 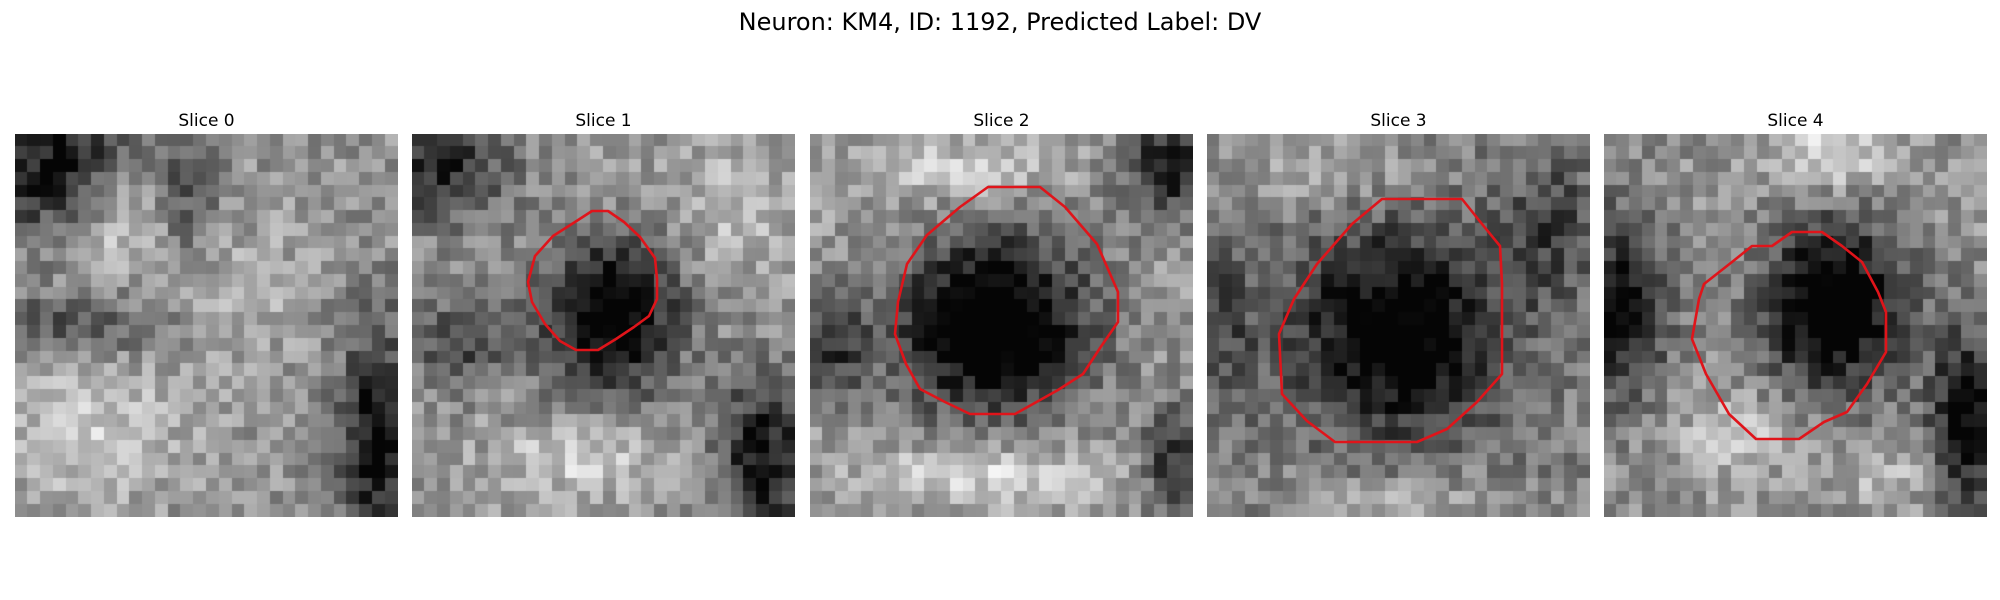 What do you see at coordinates (603, 121) in the screenshot?
I see `panel-title: Slice 1` at bounding box center [603, 121].